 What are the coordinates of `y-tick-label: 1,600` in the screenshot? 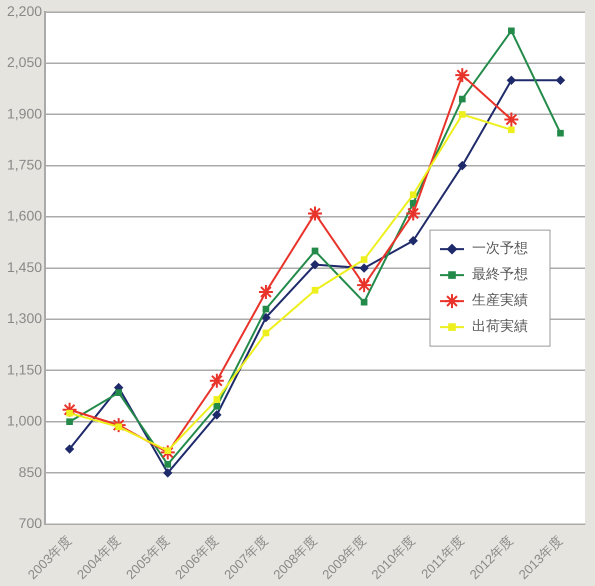 It's located at (24, 216).